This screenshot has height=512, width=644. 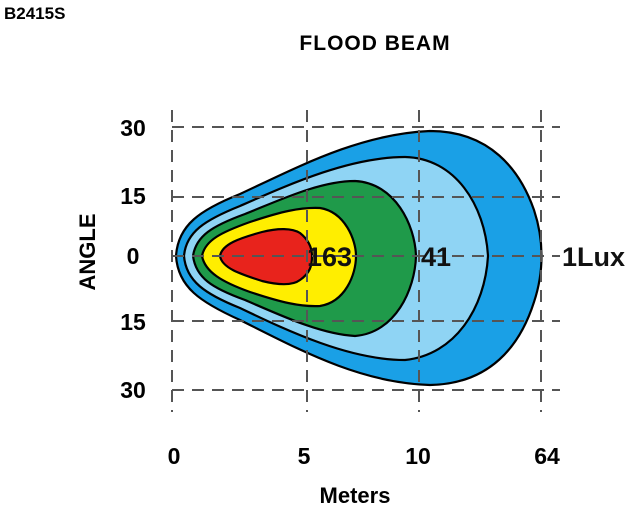 What do you see at coordinates (35, 13) in the screenshot?
I see `model-number: B2415S` at bounding box center [35, 13].